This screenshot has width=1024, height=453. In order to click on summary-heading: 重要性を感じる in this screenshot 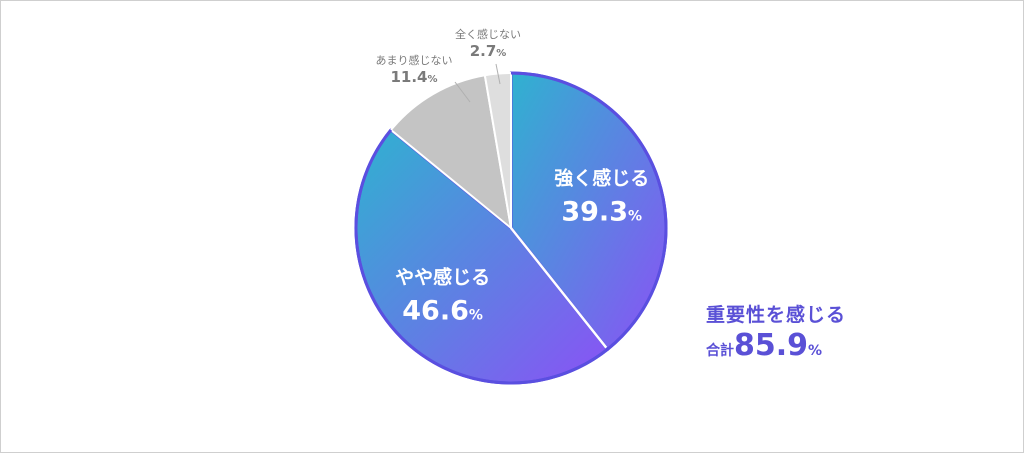, I will do `click(776, 315)`.